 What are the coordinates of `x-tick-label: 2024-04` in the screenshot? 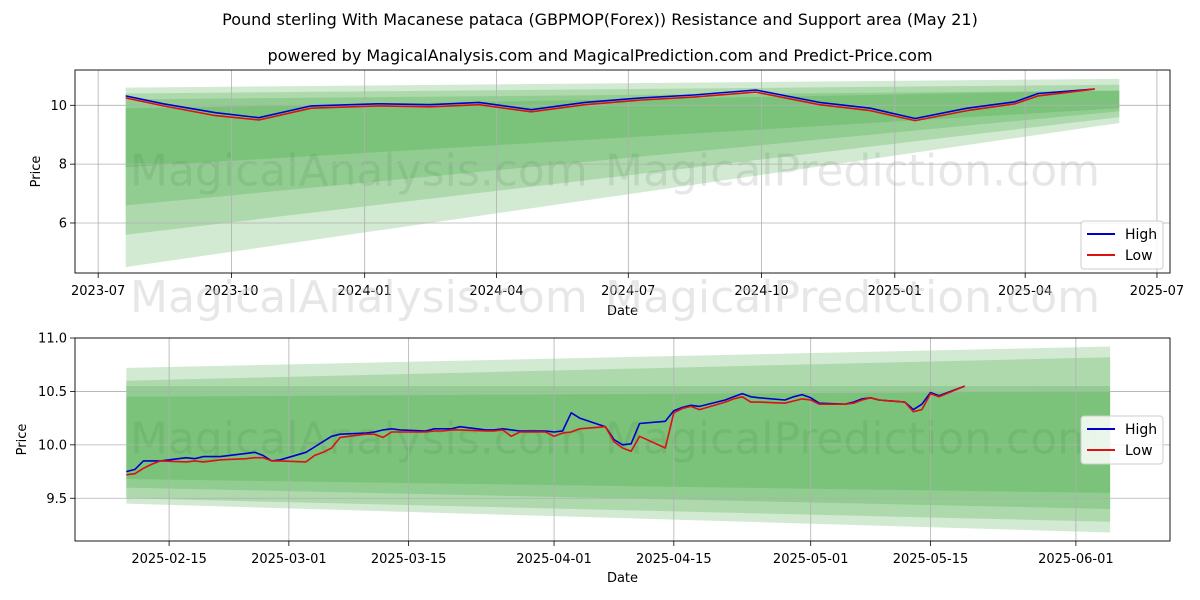 It's located at (496, 291).